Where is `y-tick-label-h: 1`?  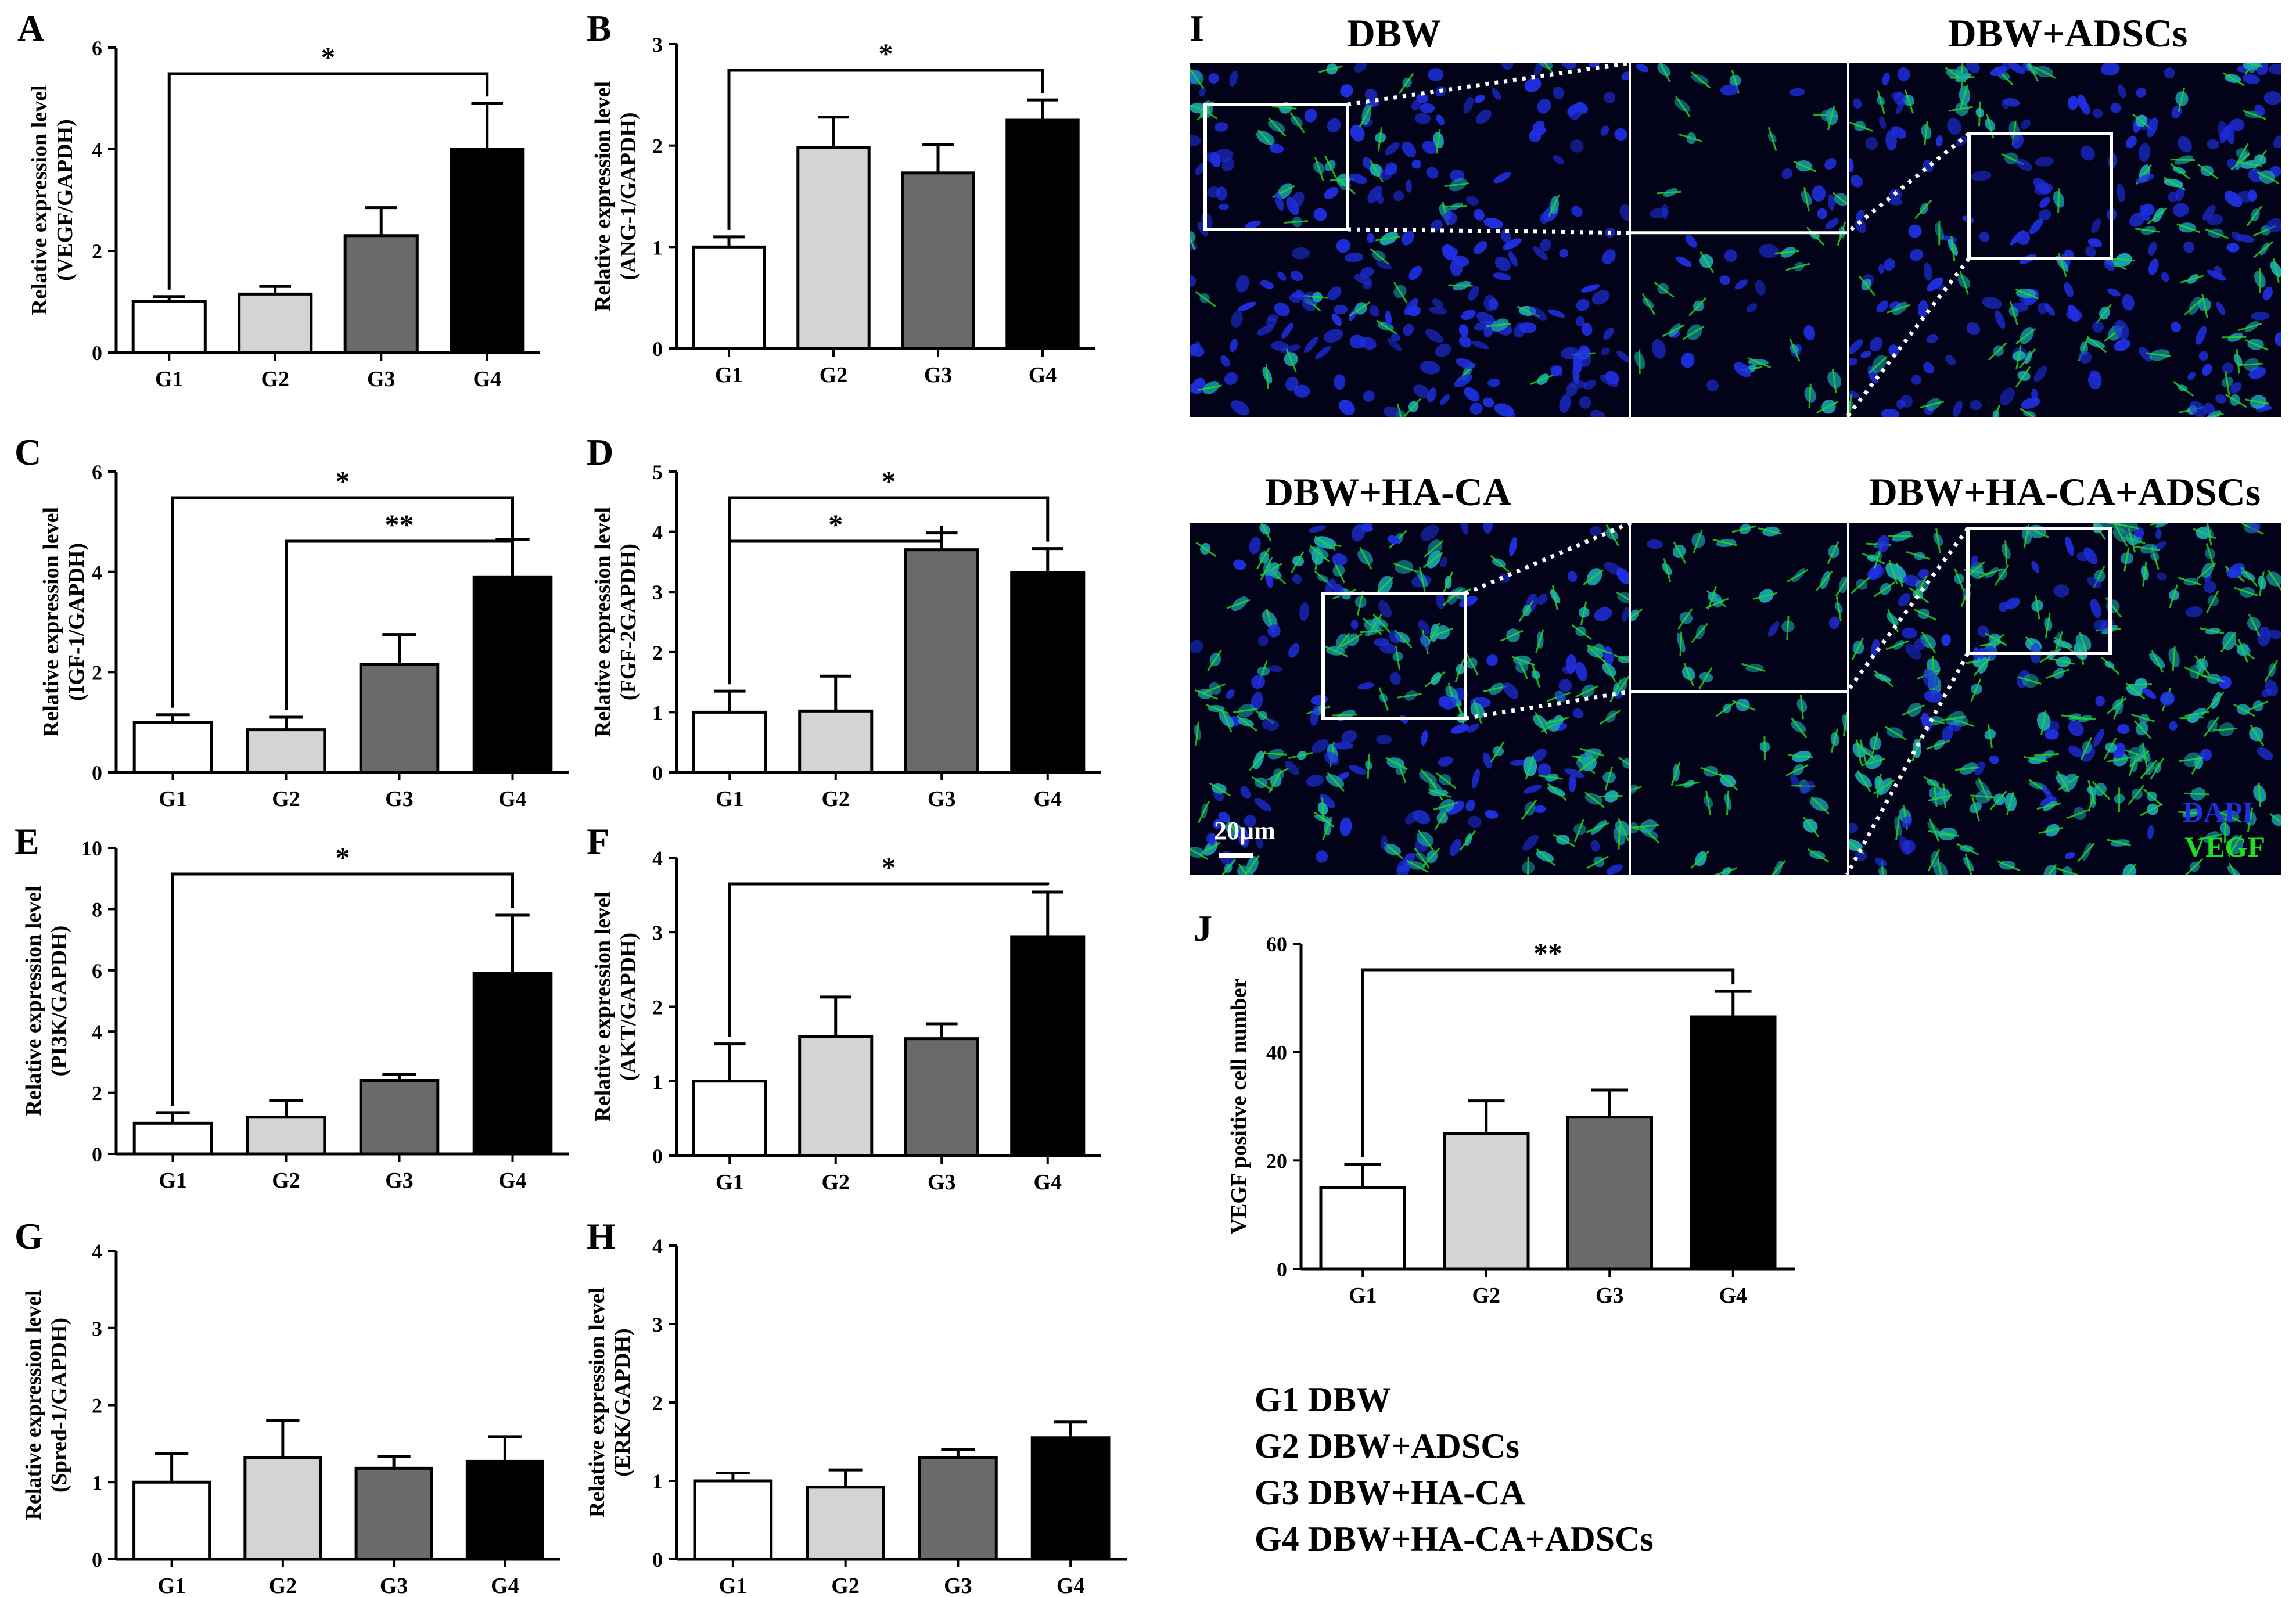
y-tick-label-h: 1 is located at coordinates (657, 1481).